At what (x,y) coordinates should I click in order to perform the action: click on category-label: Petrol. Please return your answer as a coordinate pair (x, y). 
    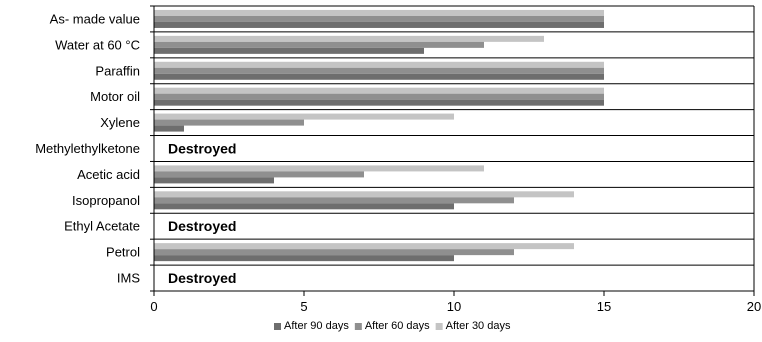
    Looking at the image, I should click on (123, 252).